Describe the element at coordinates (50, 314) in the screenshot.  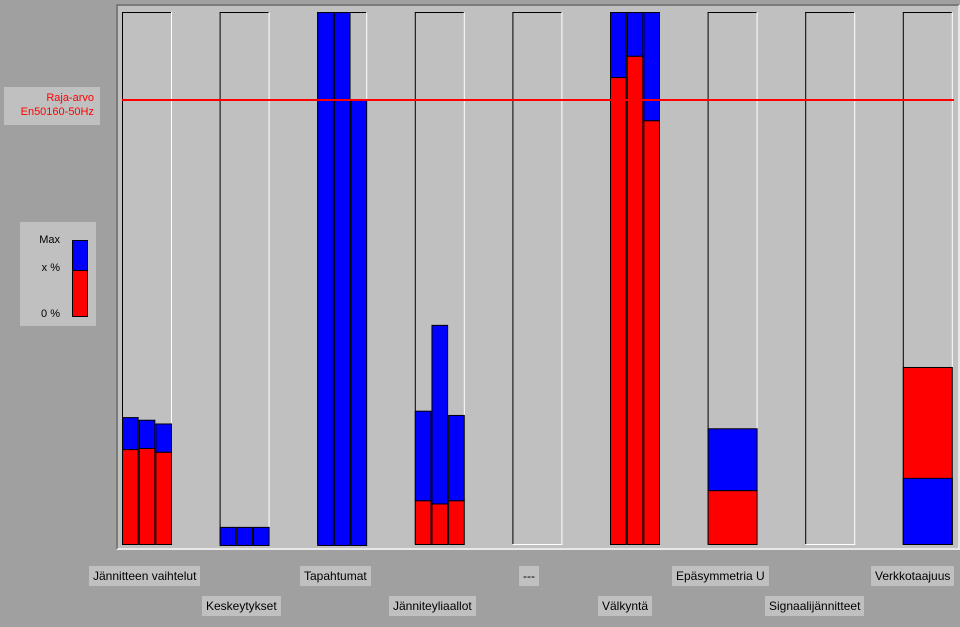
I see `legend-zero-label: 0 %` at that location.